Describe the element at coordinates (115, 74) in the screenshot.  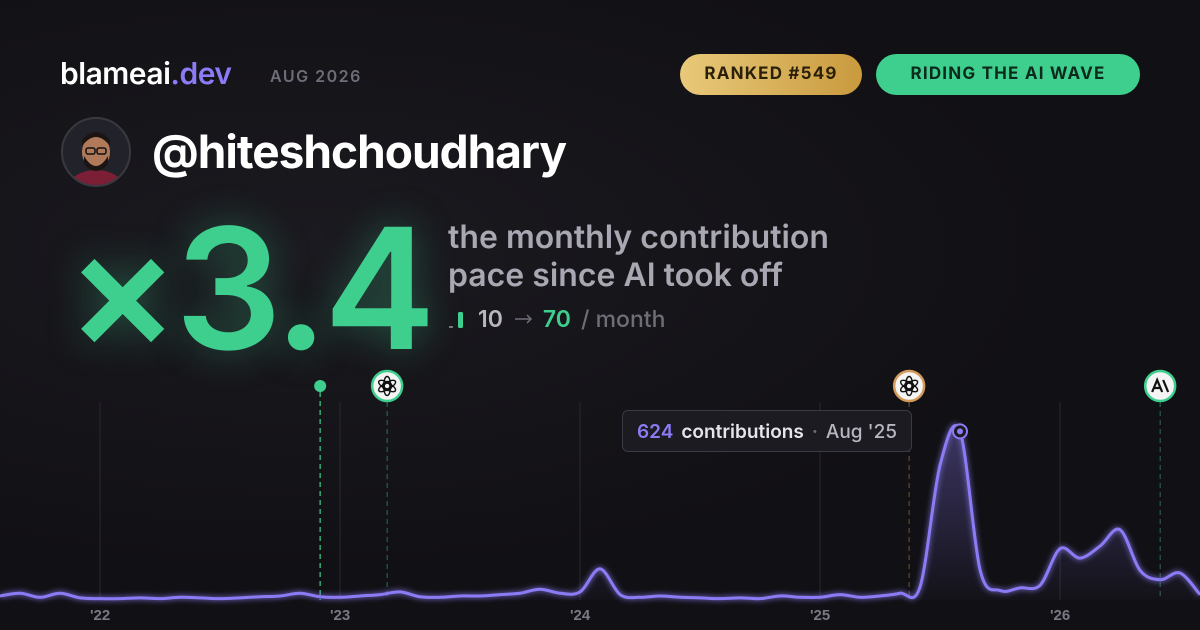
I see `brand-name: blameai` at that location.